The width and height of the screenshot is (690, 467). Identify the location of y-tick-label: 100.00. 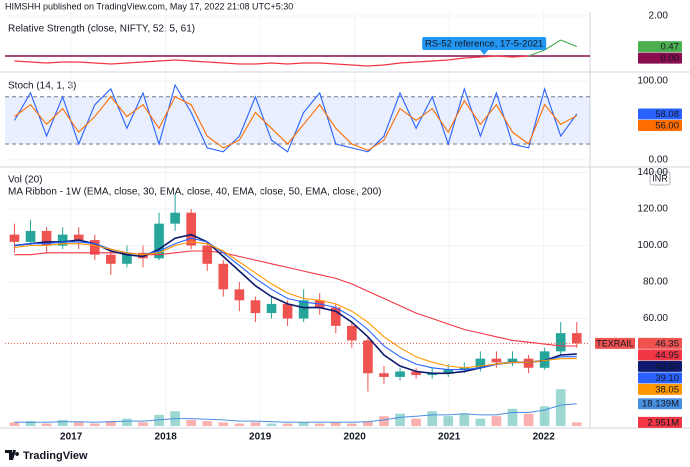
(652, 81).